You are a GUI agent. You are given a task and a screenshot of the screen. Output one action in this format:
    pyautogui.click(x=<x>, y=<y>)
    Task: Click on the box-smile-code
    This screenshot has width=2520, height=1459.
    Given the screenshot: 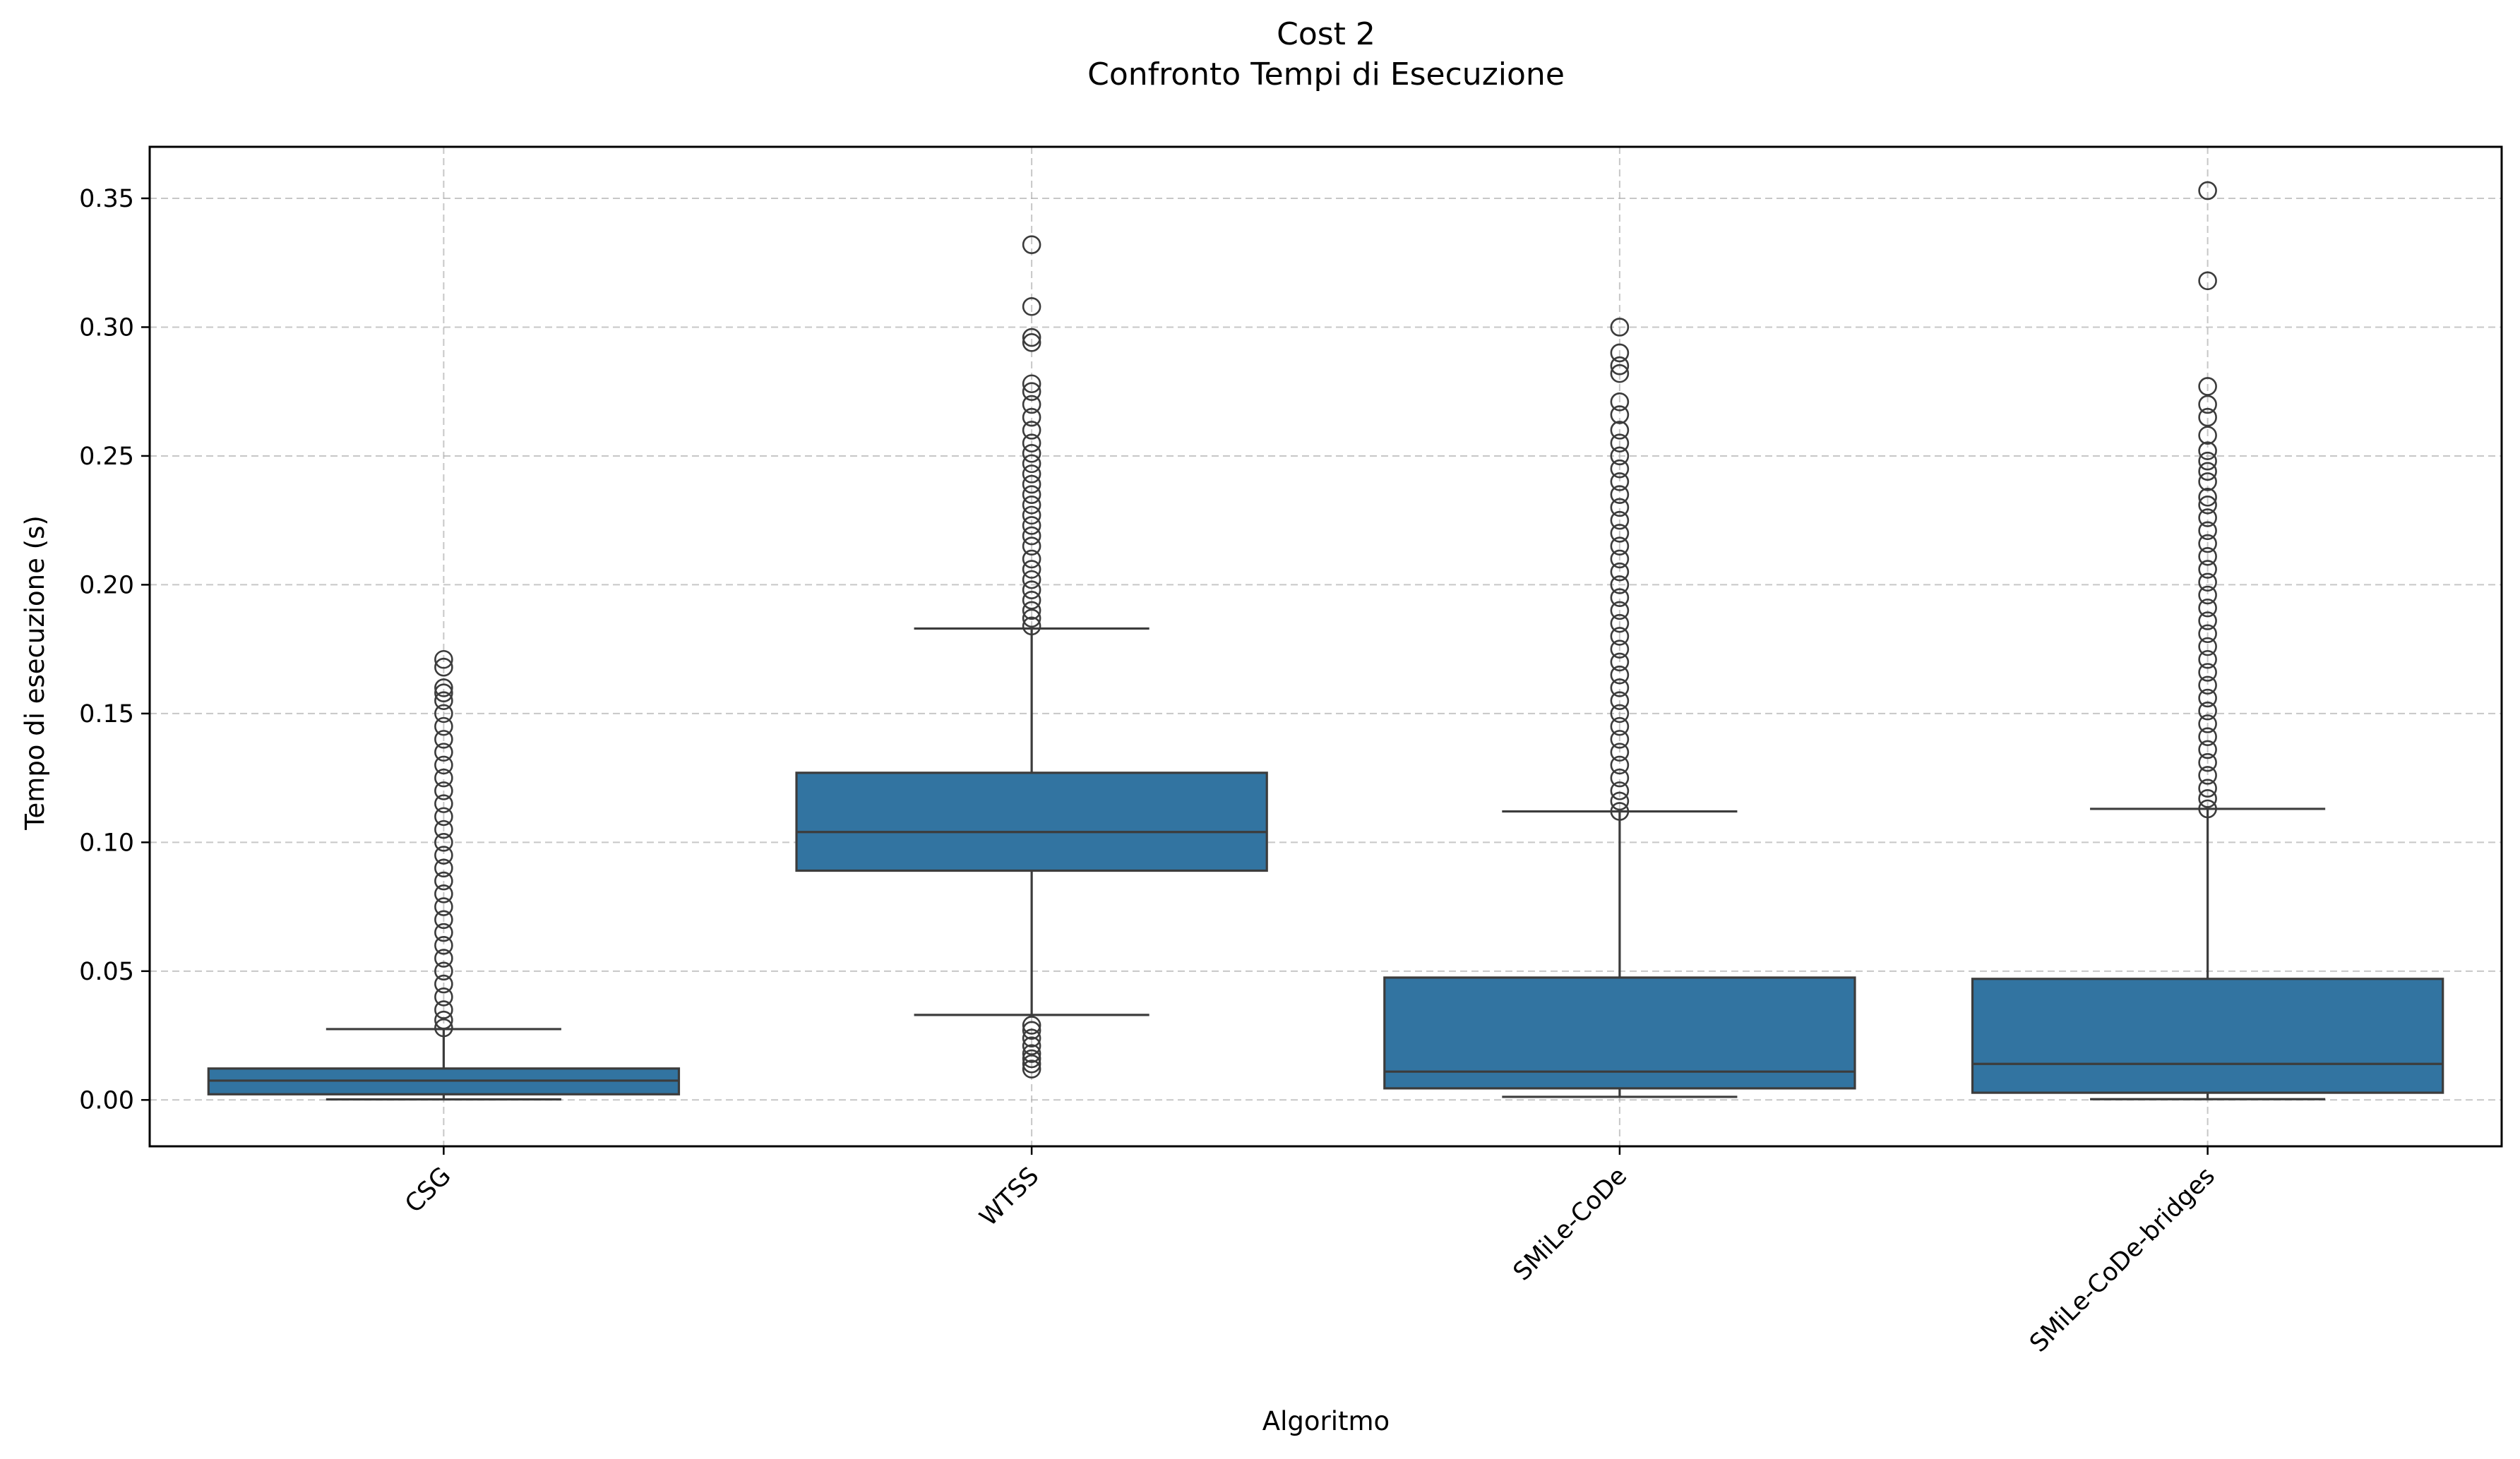 What is the action you would take?
    pyautogui.click(x=1620, y=708)
    